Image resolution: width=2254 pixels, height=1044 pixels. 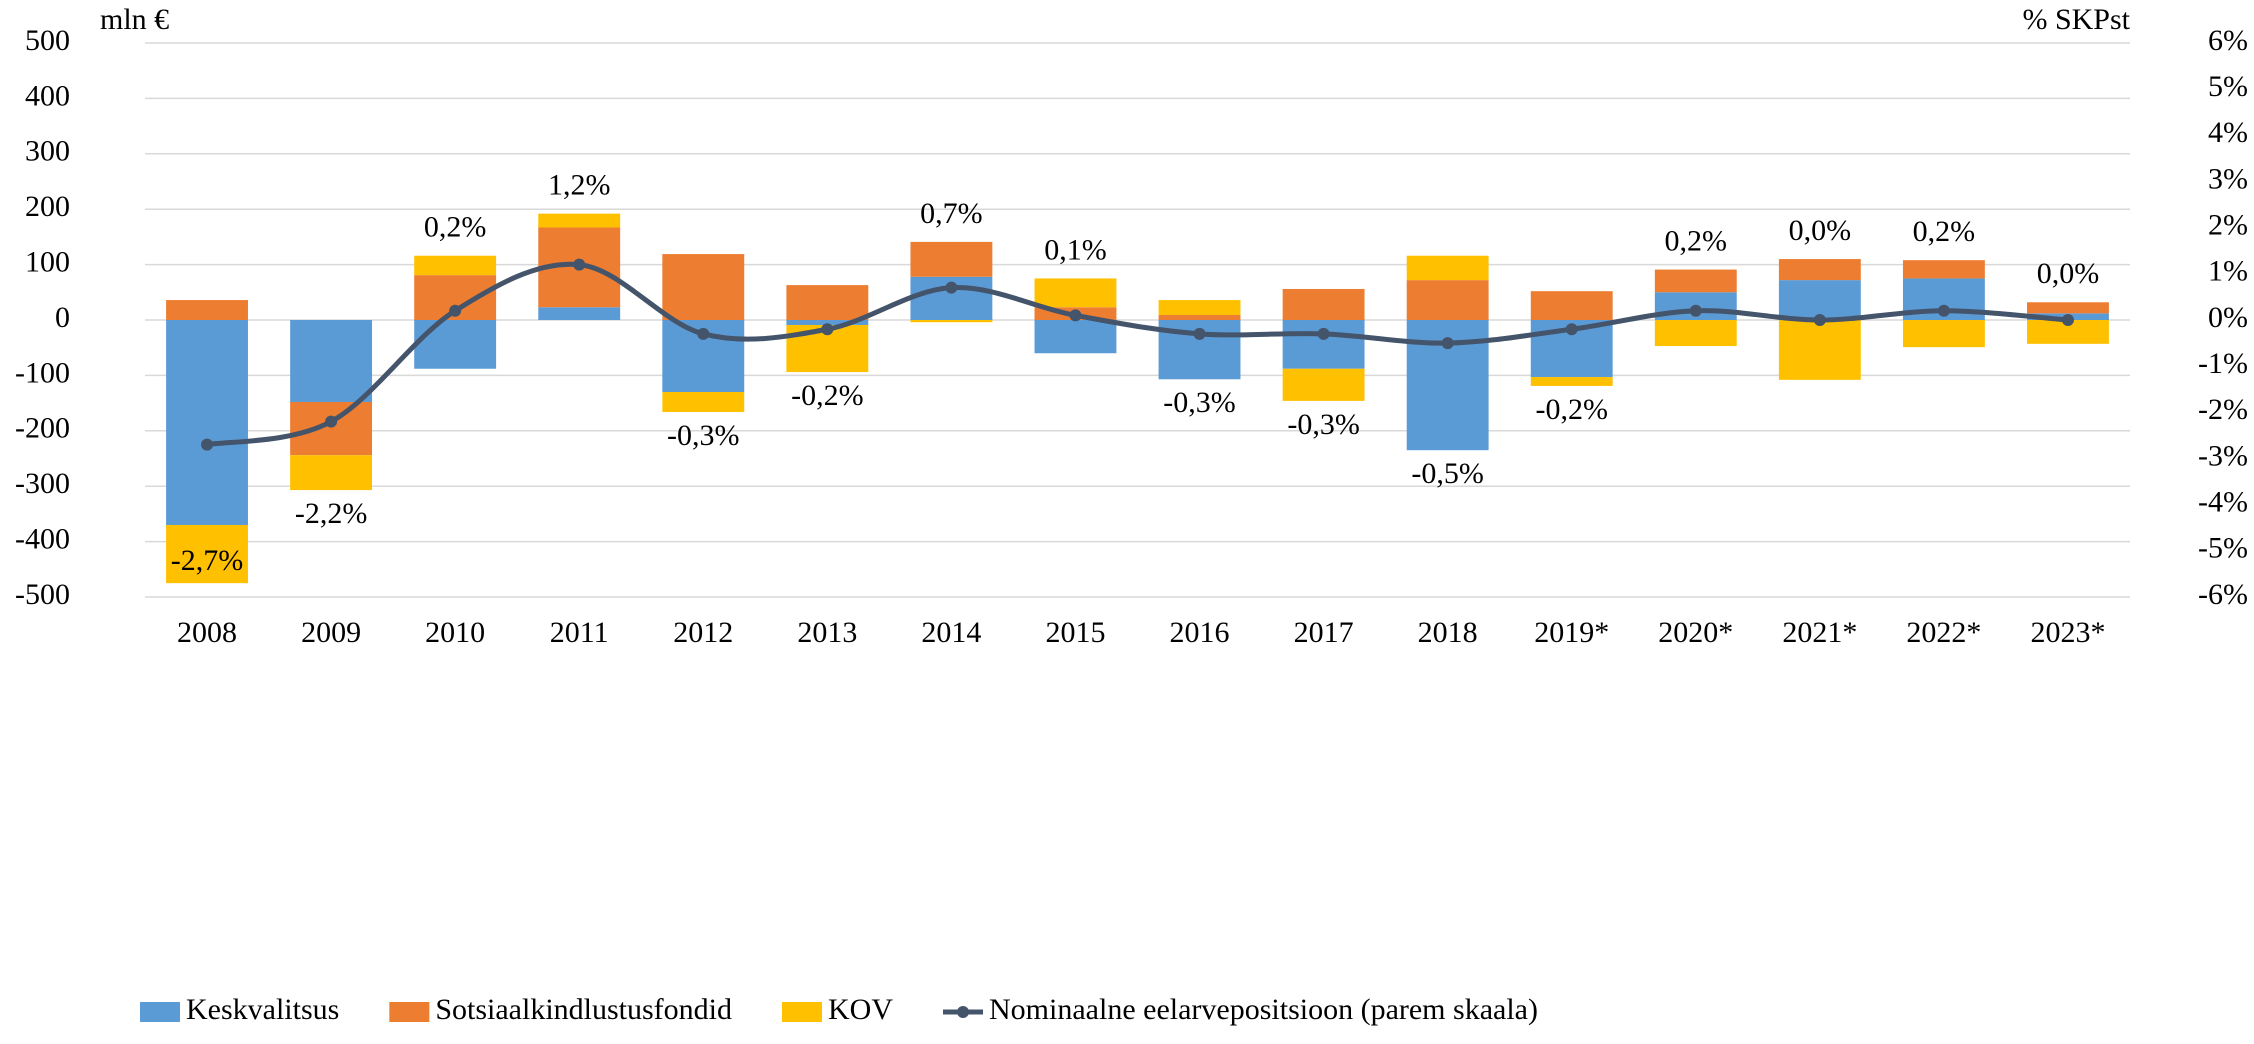 I want to click on x-tick-label: 2011, so click(x=579, y=632).